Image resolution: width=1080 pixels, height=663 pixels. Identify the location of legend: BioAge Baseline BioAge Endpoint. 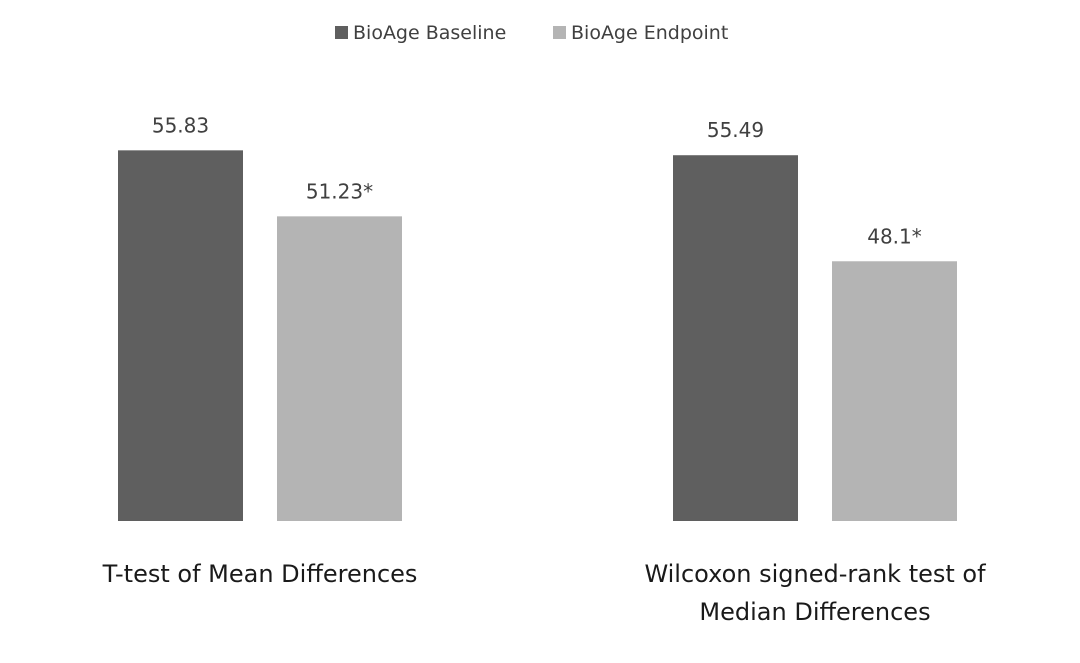
(531, 33).